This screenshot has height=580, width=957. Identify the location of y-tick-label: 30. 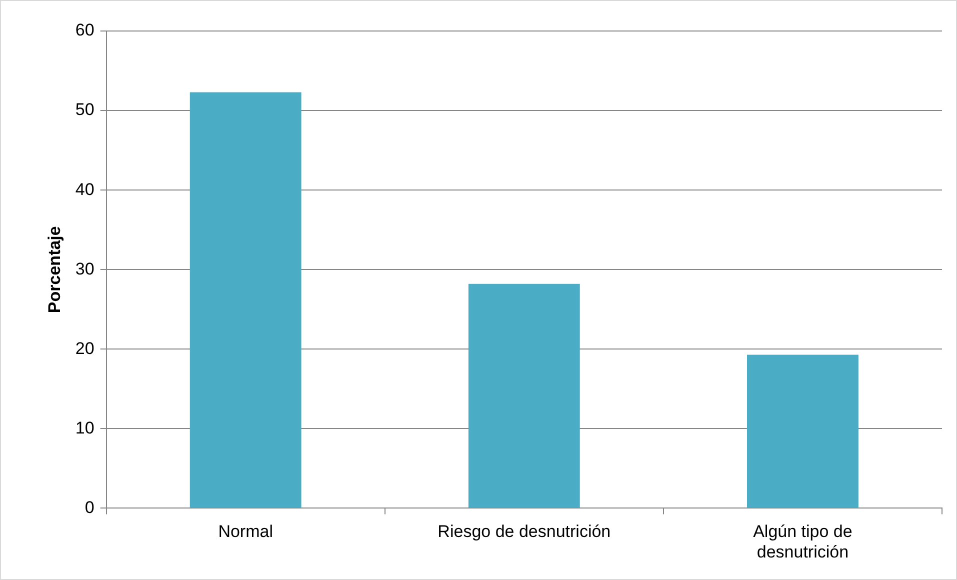
(84, 268).